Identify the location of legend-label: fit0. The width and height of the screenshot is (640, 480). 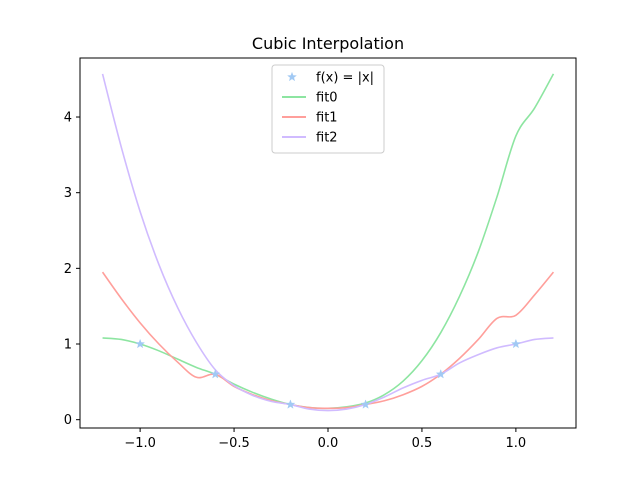
(327, 98).